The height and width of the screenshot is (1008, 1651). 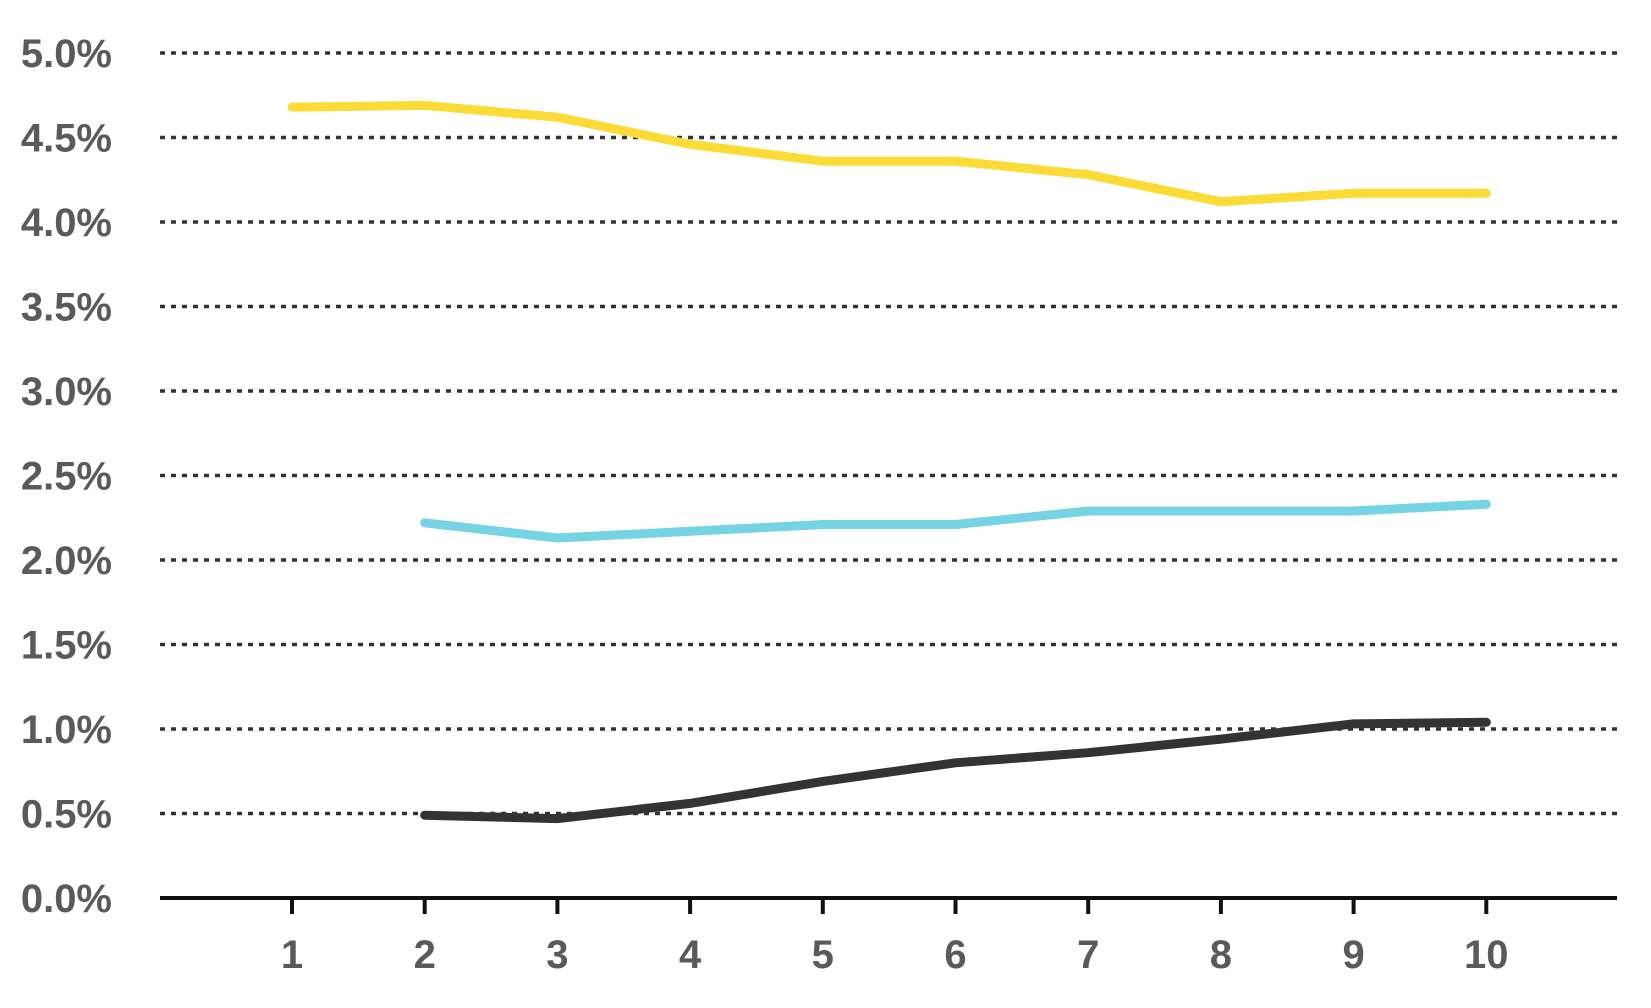 What do you see at coordinates (823, 955) in the screenshot?
I see `x-tick-label: 5` at bounding box center [823, 955].